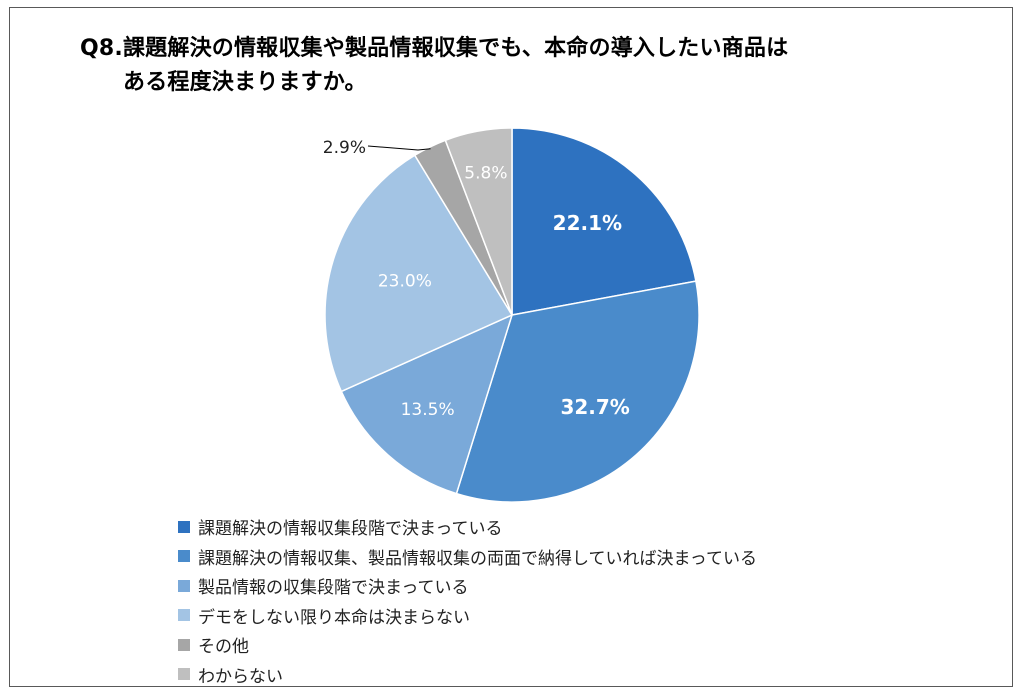 The width and height of the screenshot is (1024, 697). What do you see at coordinates (223, 647) in the screenshot?
I see `legend-label: その他` at bounding box center [223, 647].